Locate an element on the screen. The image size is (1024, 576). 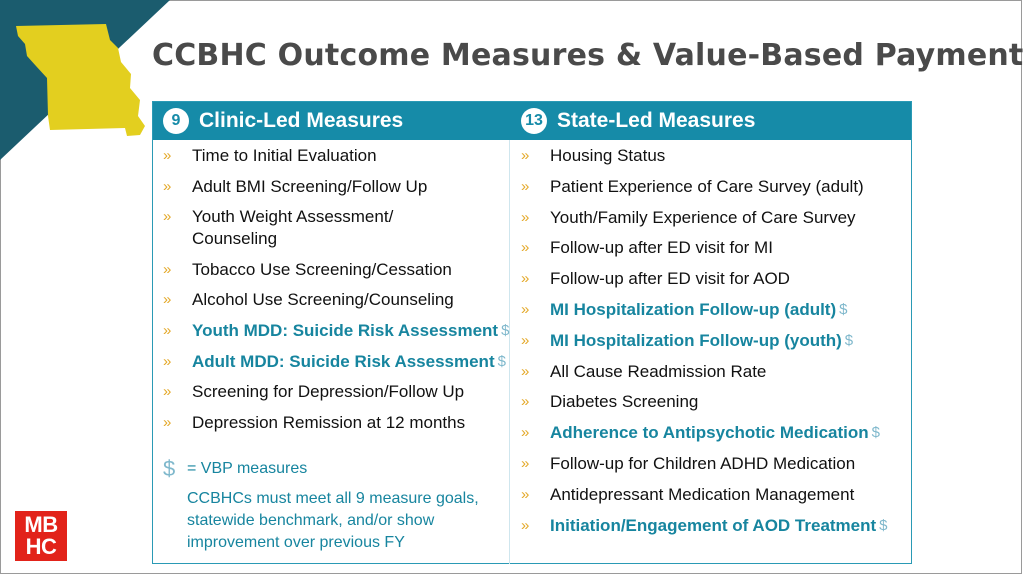
clinic-measure-item: » Tobacco Use Screening/Cessation is located at coordinates (333, 270).